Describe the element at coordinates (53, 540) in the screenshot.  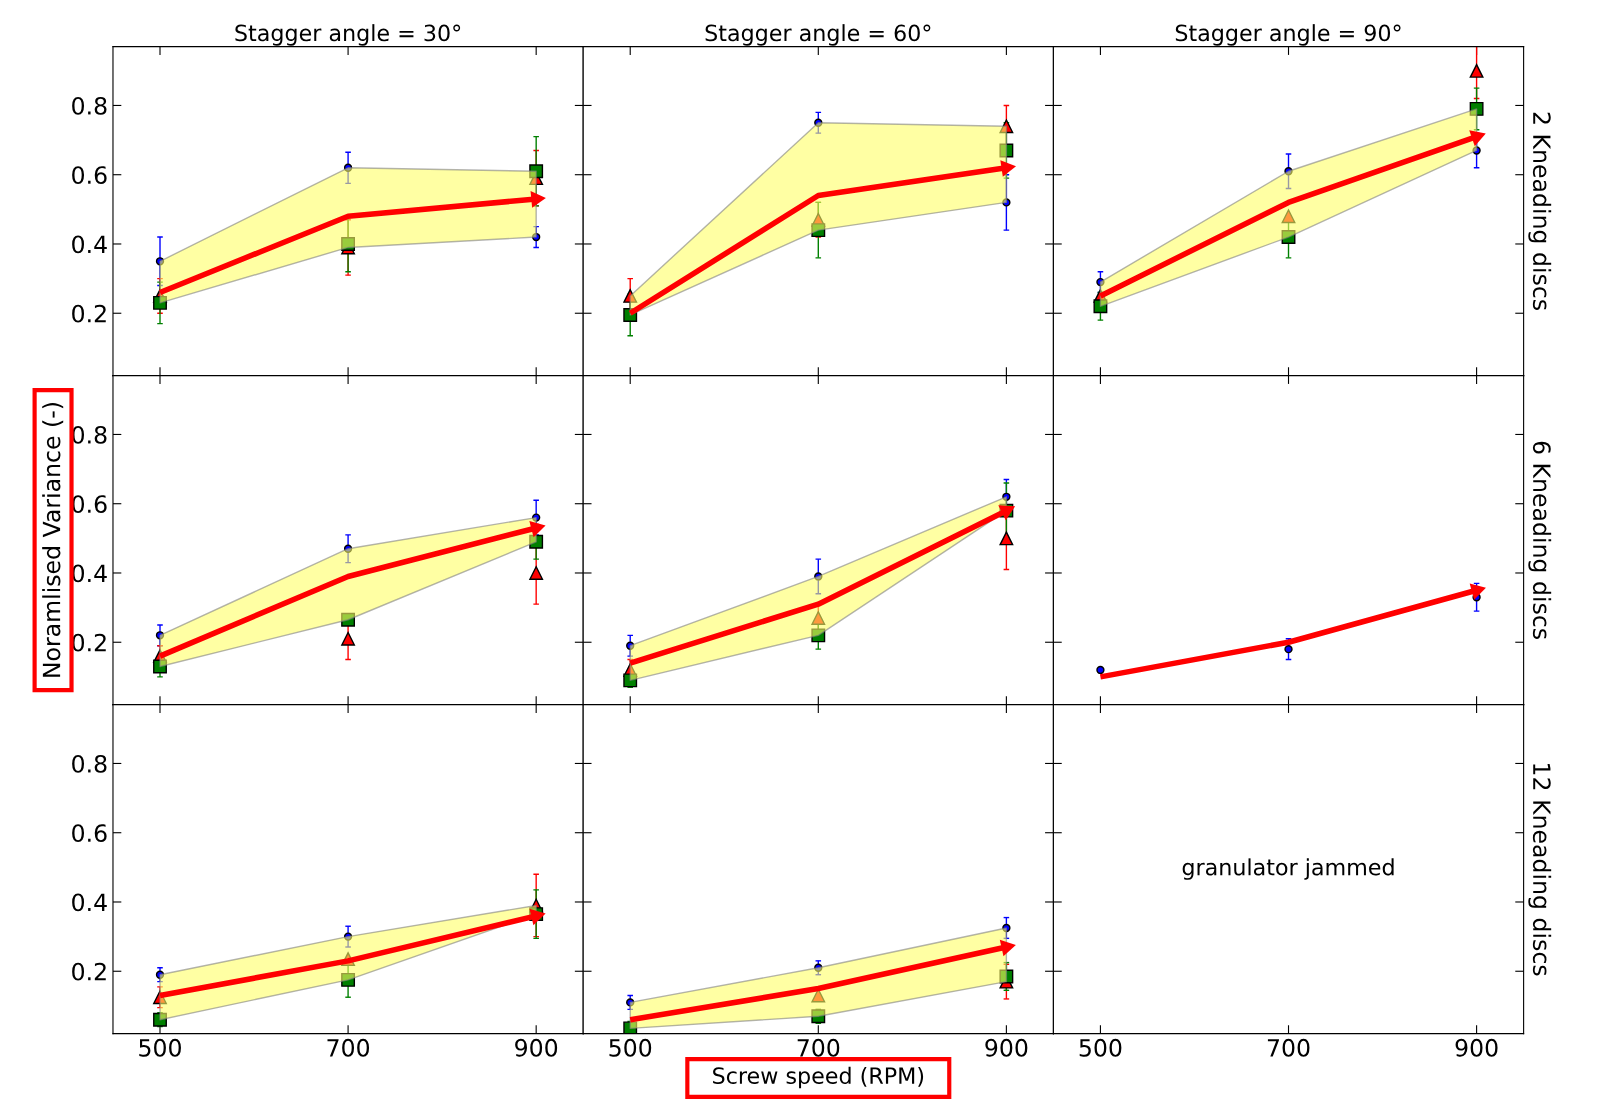
I see `y-axis-title: Noramlised Variance (-)` at that location.